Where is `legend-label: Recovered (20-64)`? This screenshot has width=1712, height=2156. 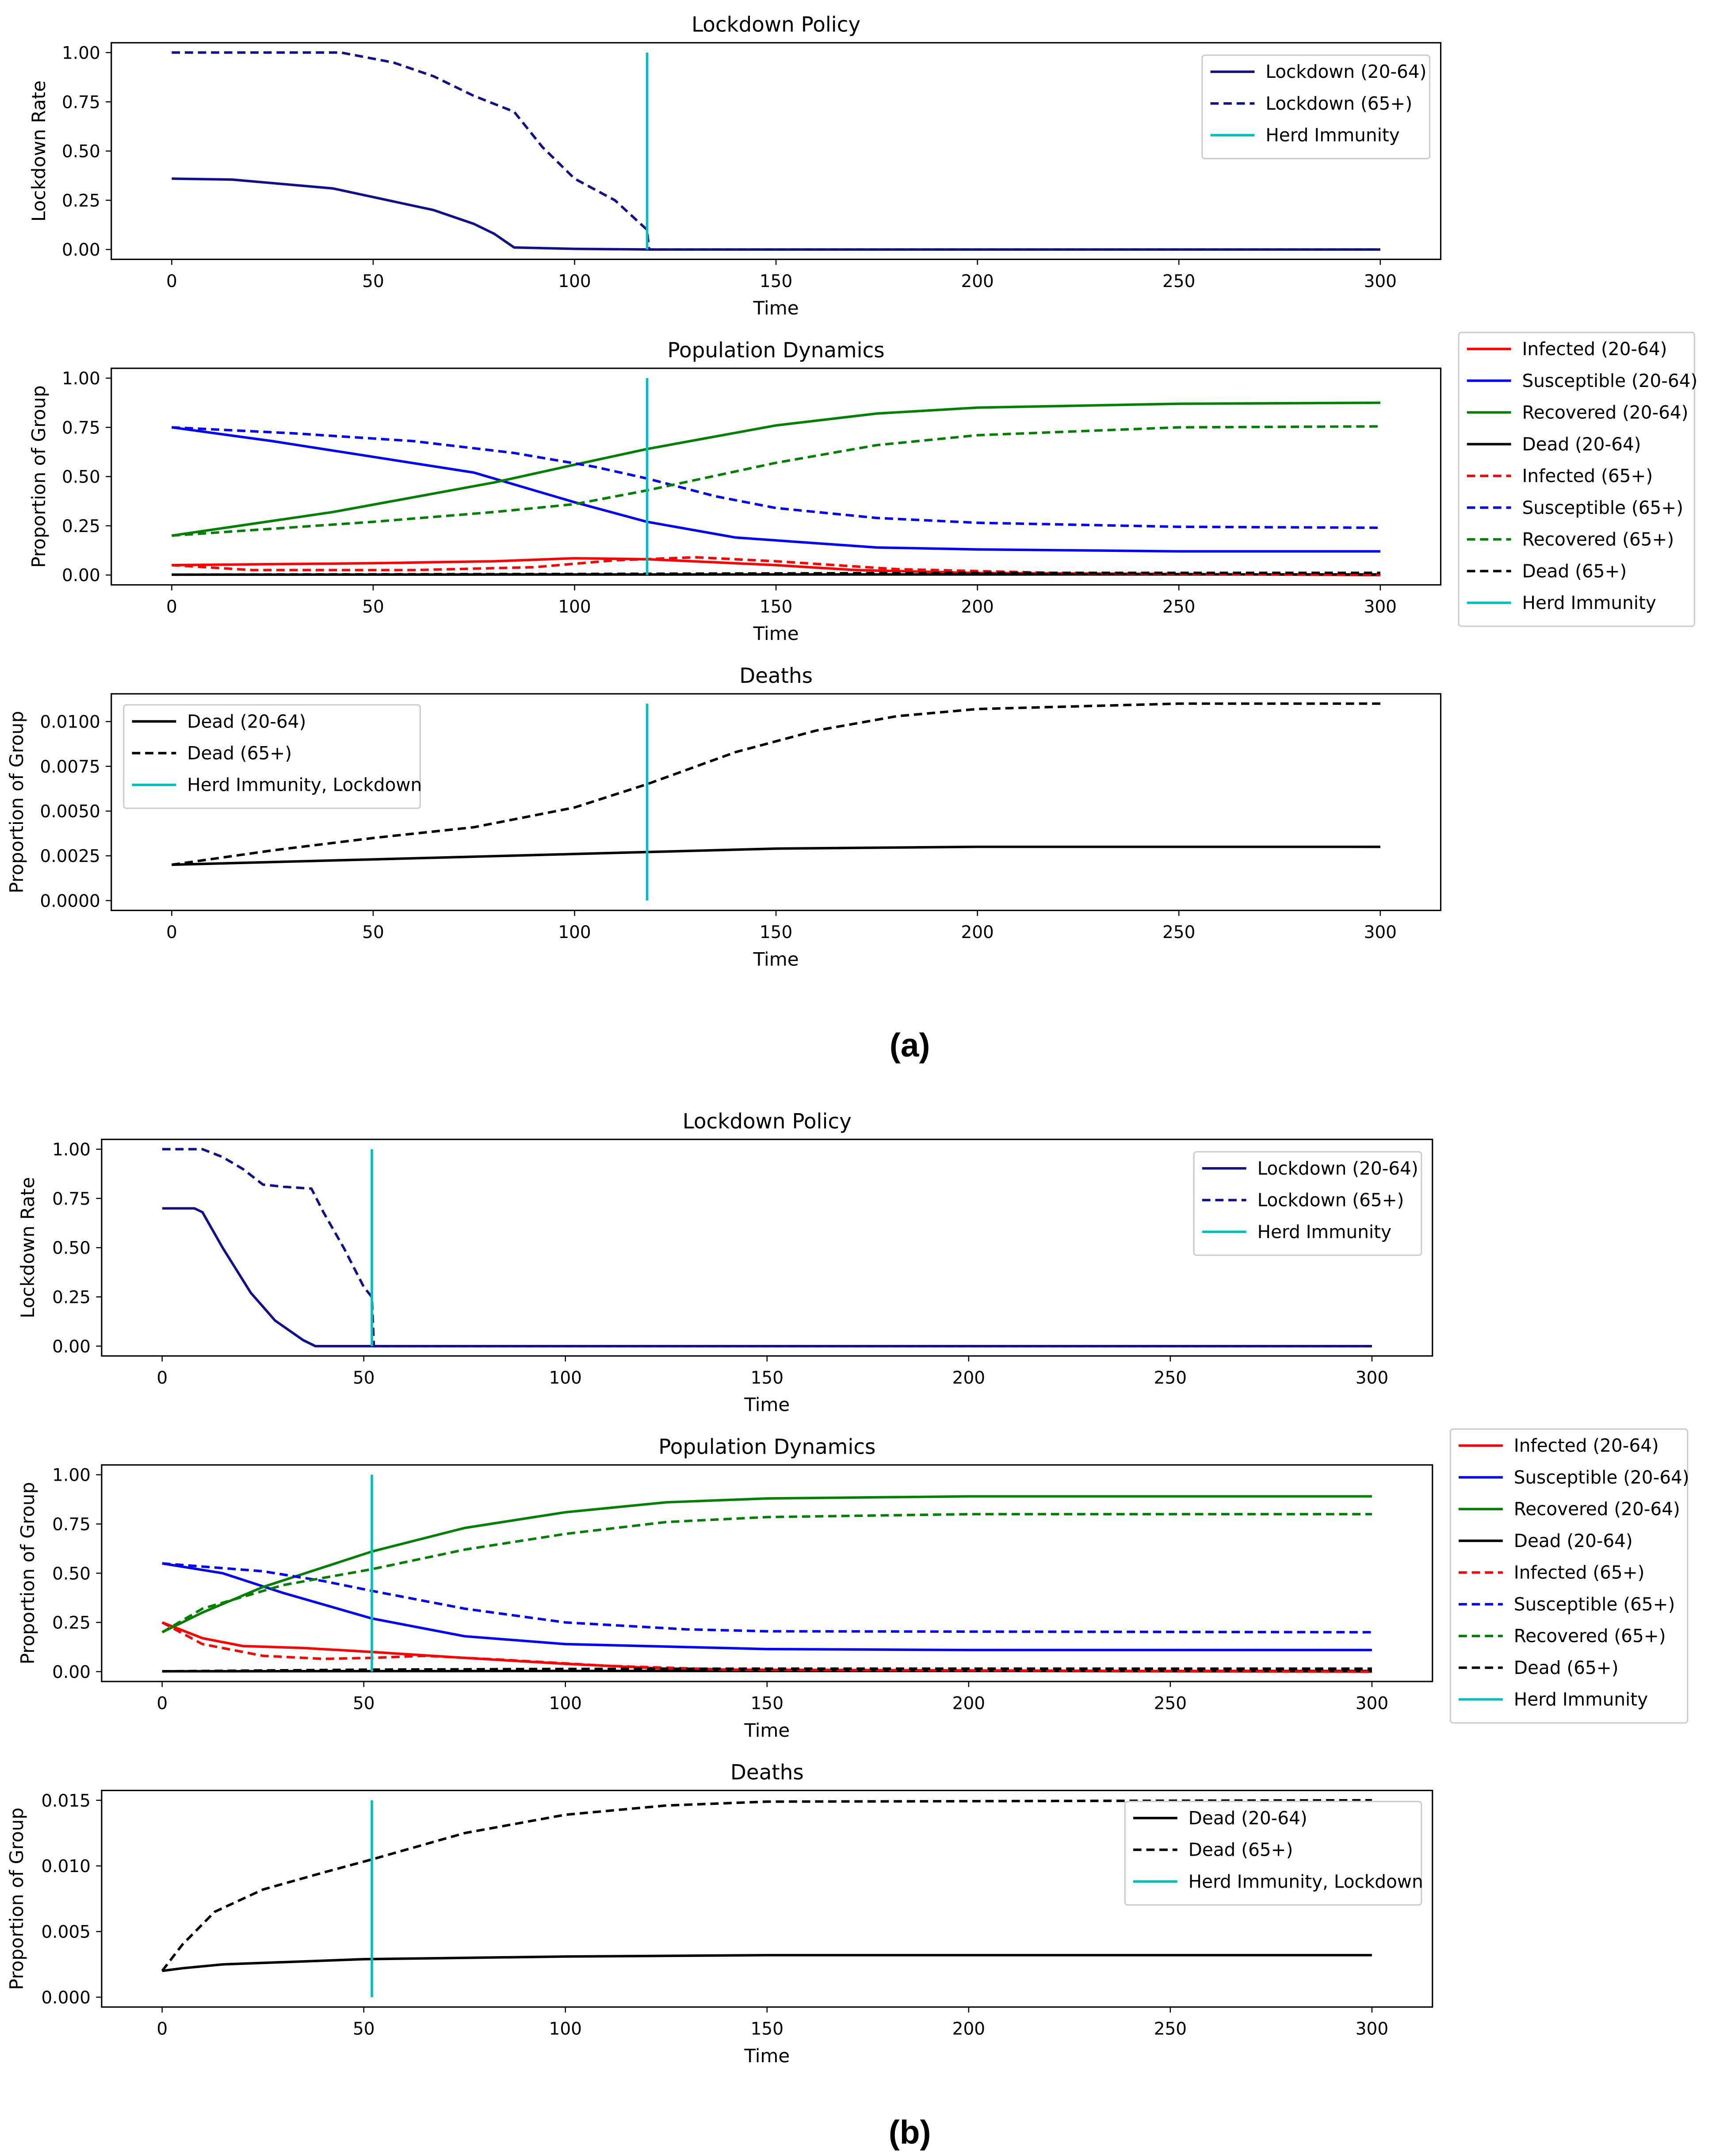 legend-label: Recovered (20-64) is located at coordinates (1605, 412).